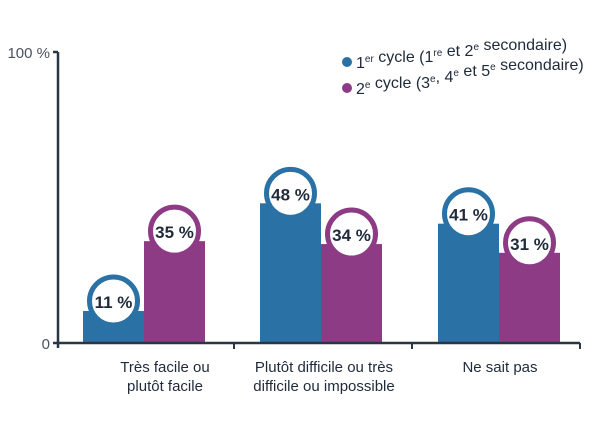 The image size is (600, 423). Describe the element at coordinates (360, 89) in the screenshot. I see `legend-text: 2` at that location.